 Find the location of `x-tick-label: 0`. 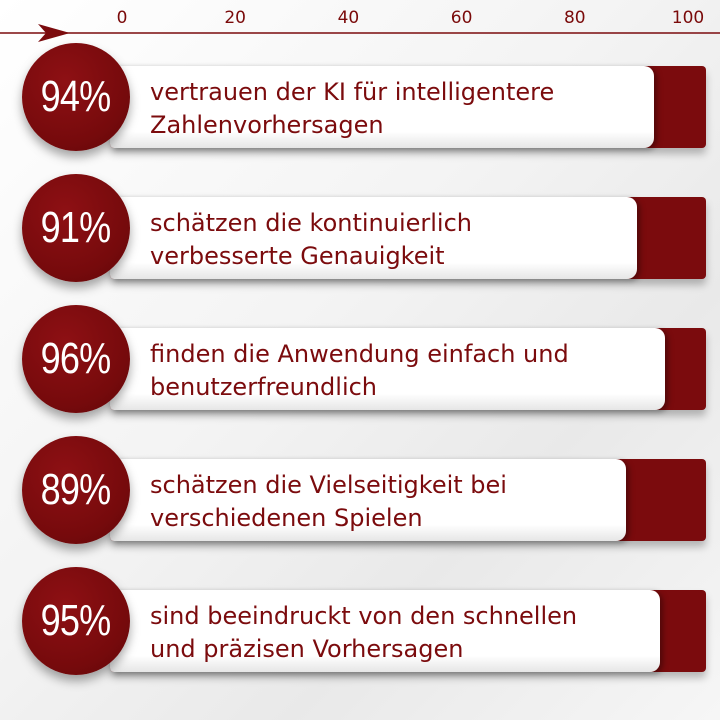

x-tick-label: 0 is located at coordinates (122, 18).